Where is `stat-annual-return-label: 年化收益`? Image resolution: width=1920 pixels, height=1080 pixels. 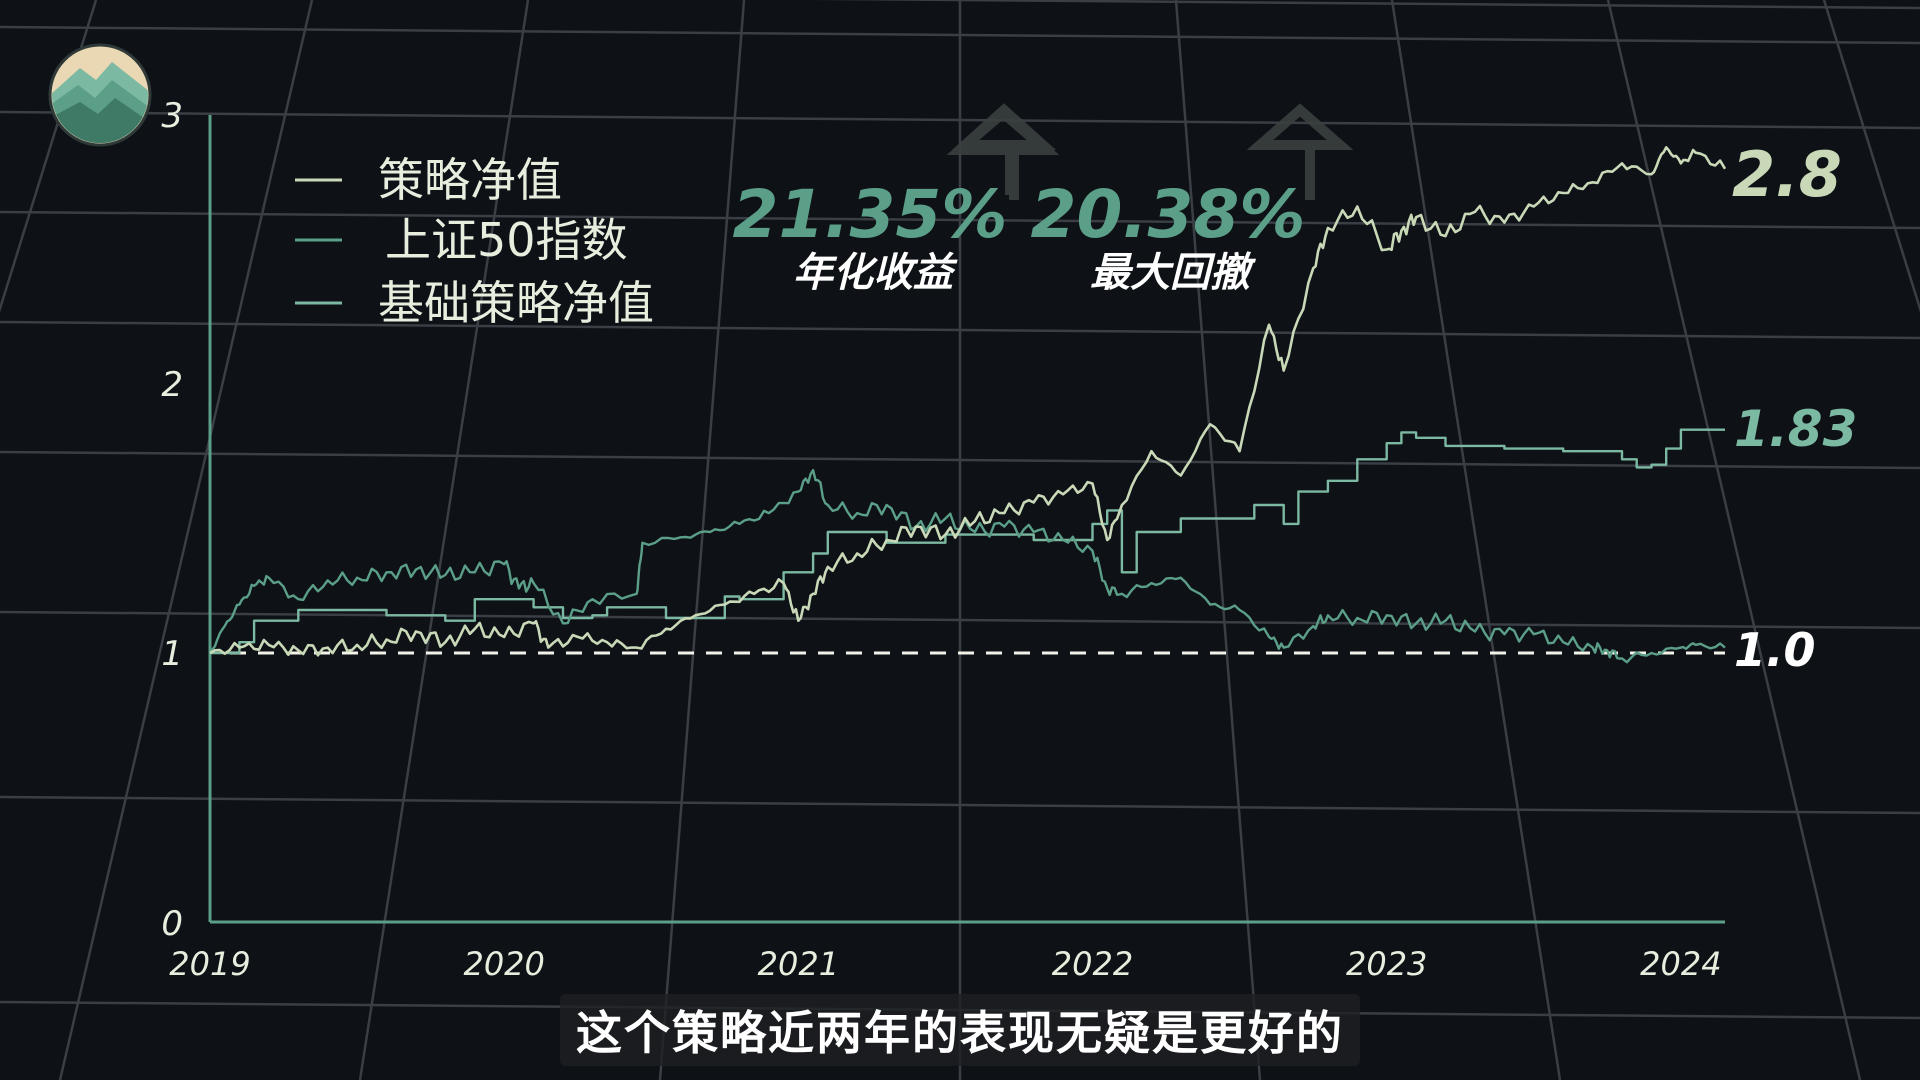
stat-annual-return-label: 年化收益 is located at coordinates (875, 273).